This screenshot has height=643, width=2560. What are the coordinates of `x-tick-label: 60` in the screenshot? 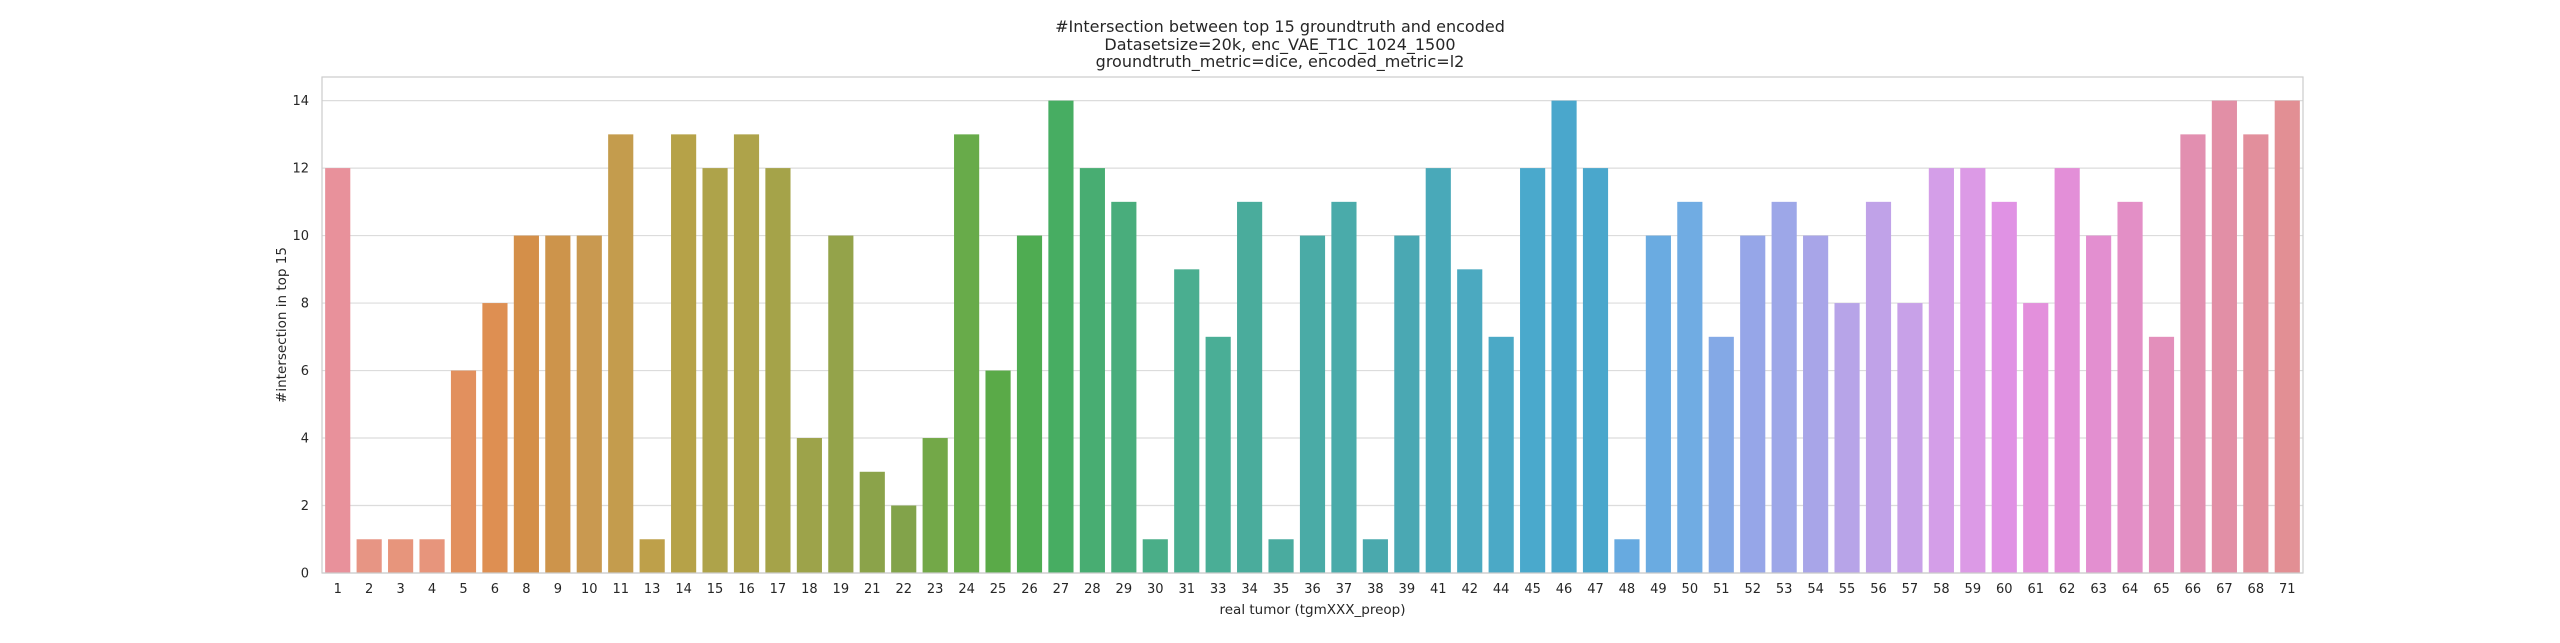 It's located at (2004, 589).